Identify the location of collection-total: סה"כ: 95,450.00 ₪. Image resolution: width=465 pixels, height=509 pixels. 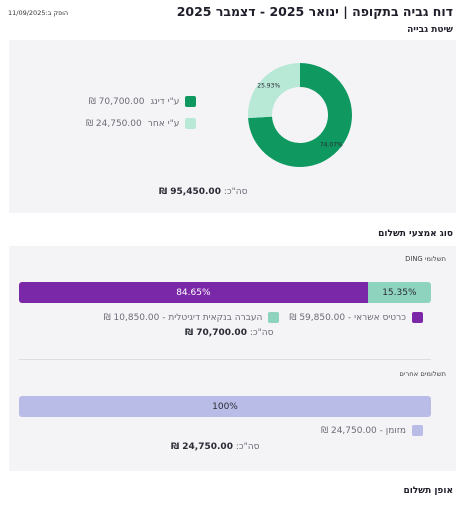
(203, 192).